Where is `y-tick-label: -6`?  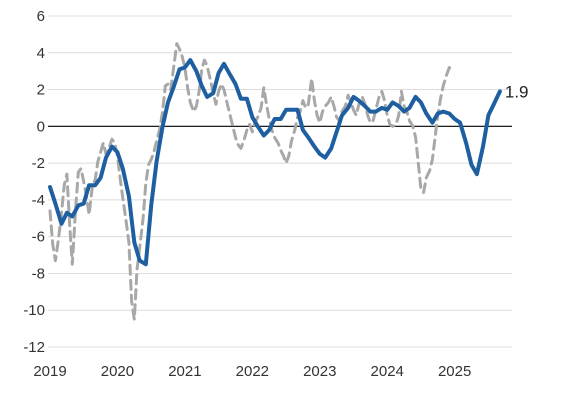 y-tick-label: -6 is located at coordinates (38, 237).